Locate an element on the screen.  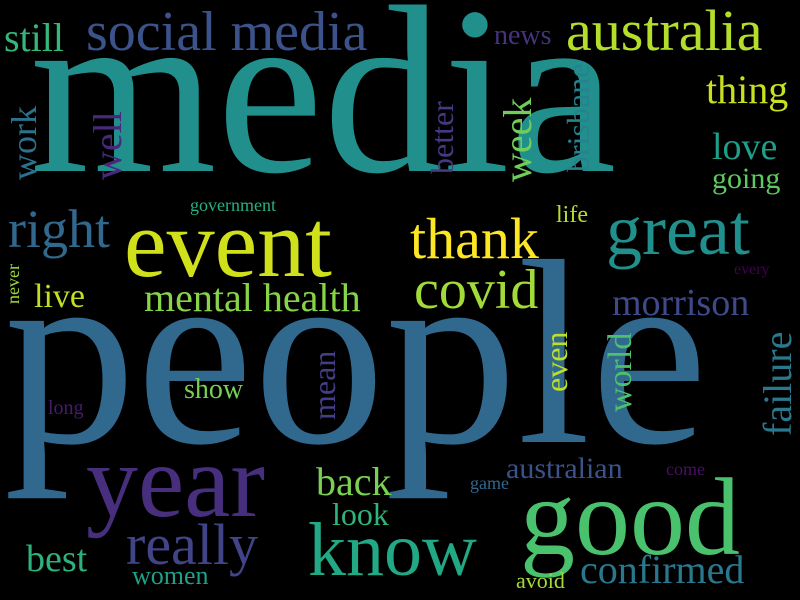
word-failure: failure is located at coordinates (777, 383).